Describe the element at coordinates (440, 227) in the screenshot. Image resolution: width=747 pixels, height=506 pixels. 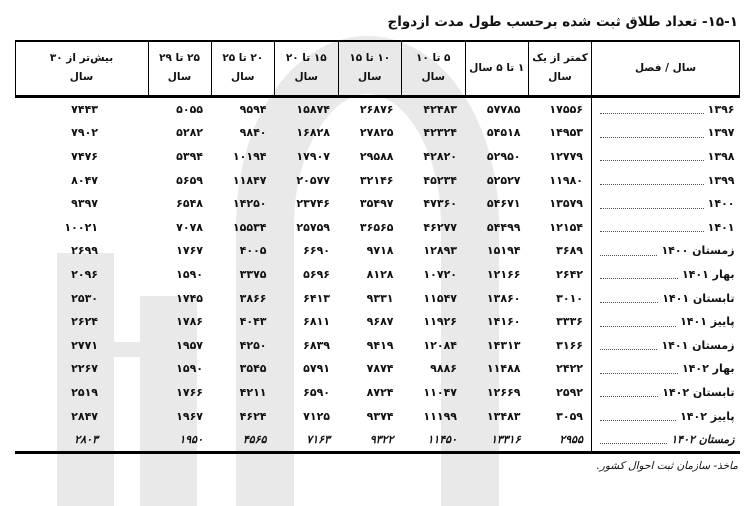
I see `data-cell: ۴۶۲۷۷` at that location.